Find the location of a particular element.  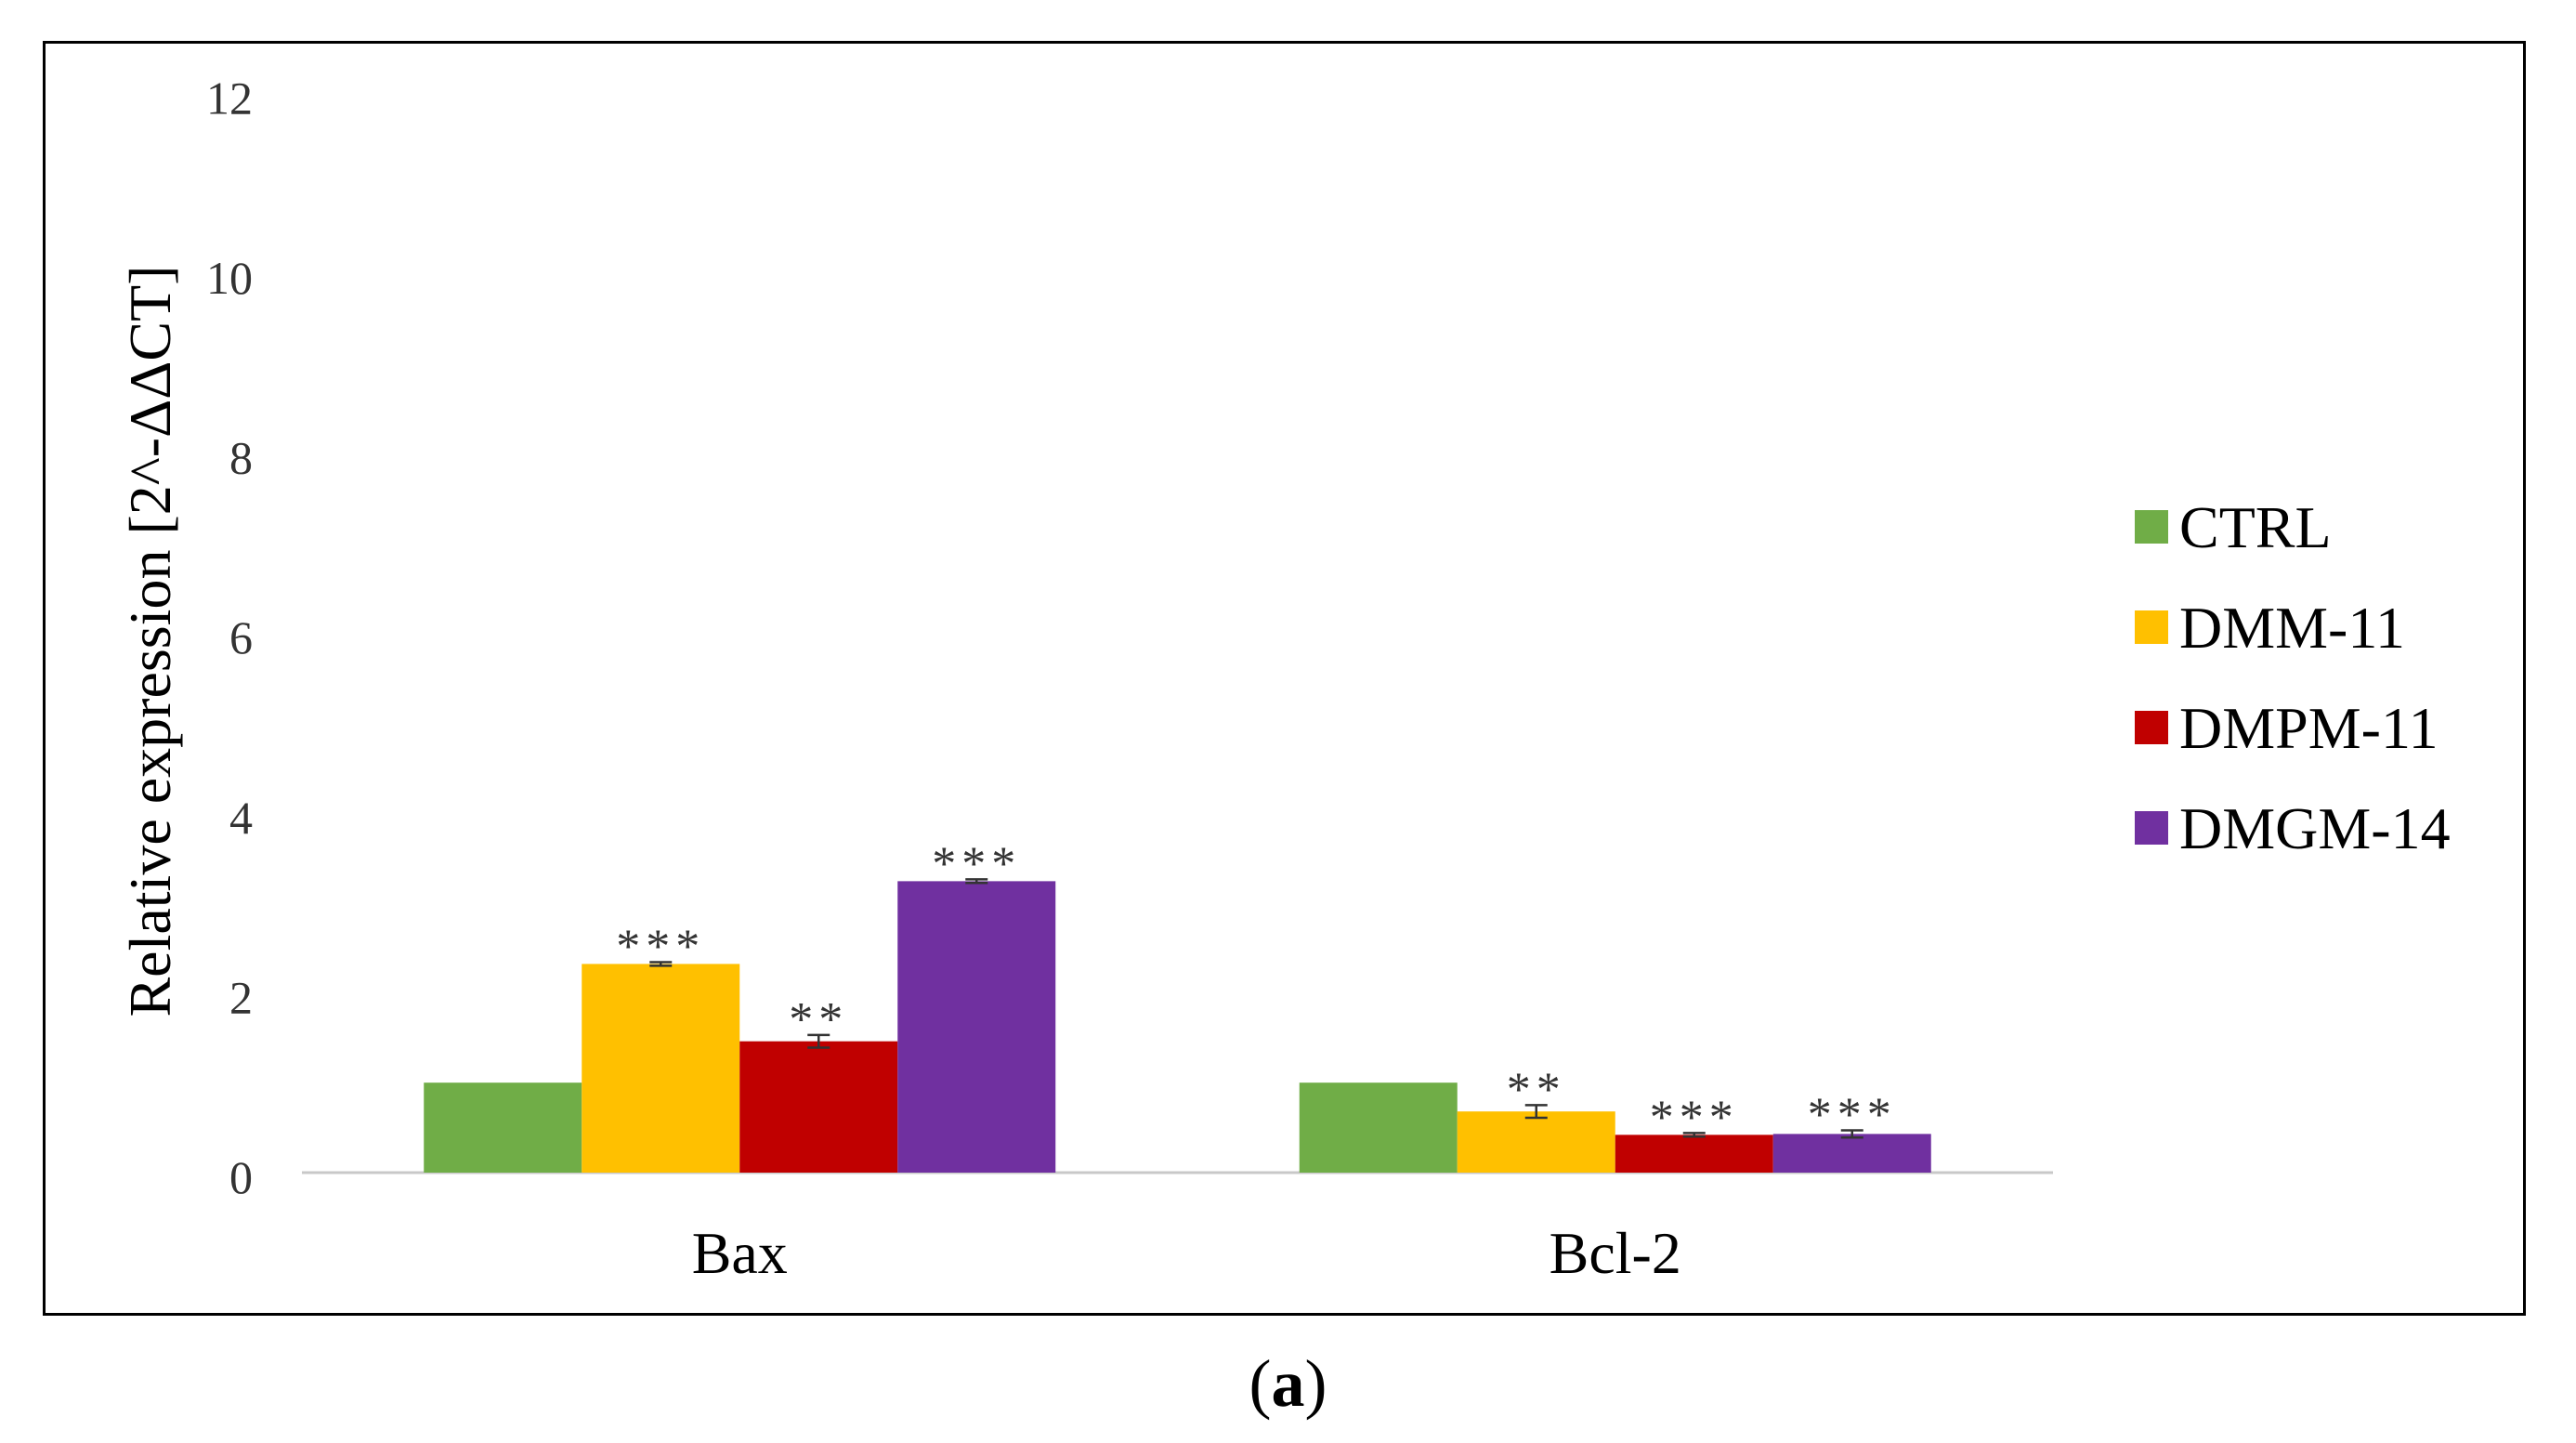

legend-label: DMPM-11 is located at coordinates (2309, 728).